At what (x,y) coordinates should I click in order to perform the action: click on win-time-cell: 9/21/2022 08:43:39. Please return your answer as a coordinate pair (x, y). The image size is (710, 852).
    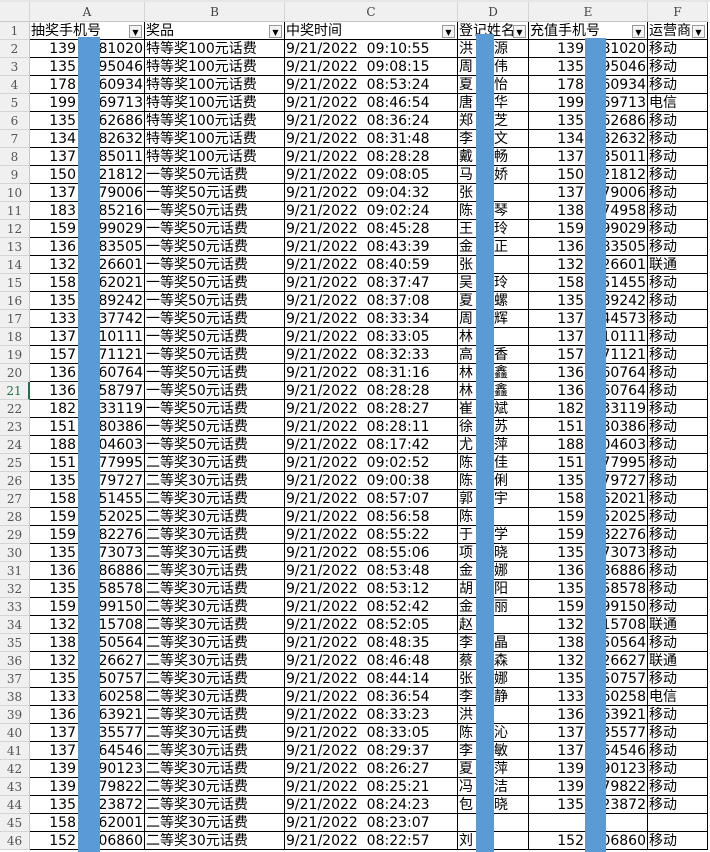
    Looking at the image, I should click on (371, 247).